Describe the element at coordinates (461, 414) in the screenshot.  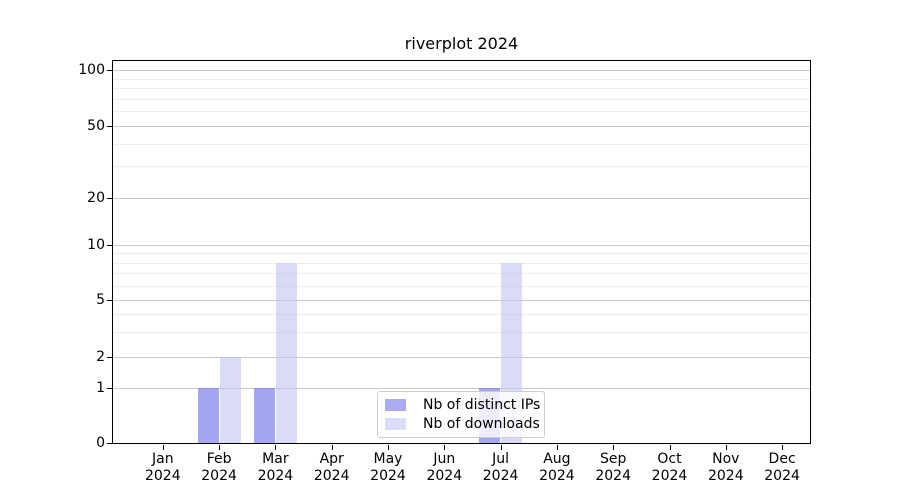
I see `legend: Nb of distinct IPs Nb of downloads` at that location.